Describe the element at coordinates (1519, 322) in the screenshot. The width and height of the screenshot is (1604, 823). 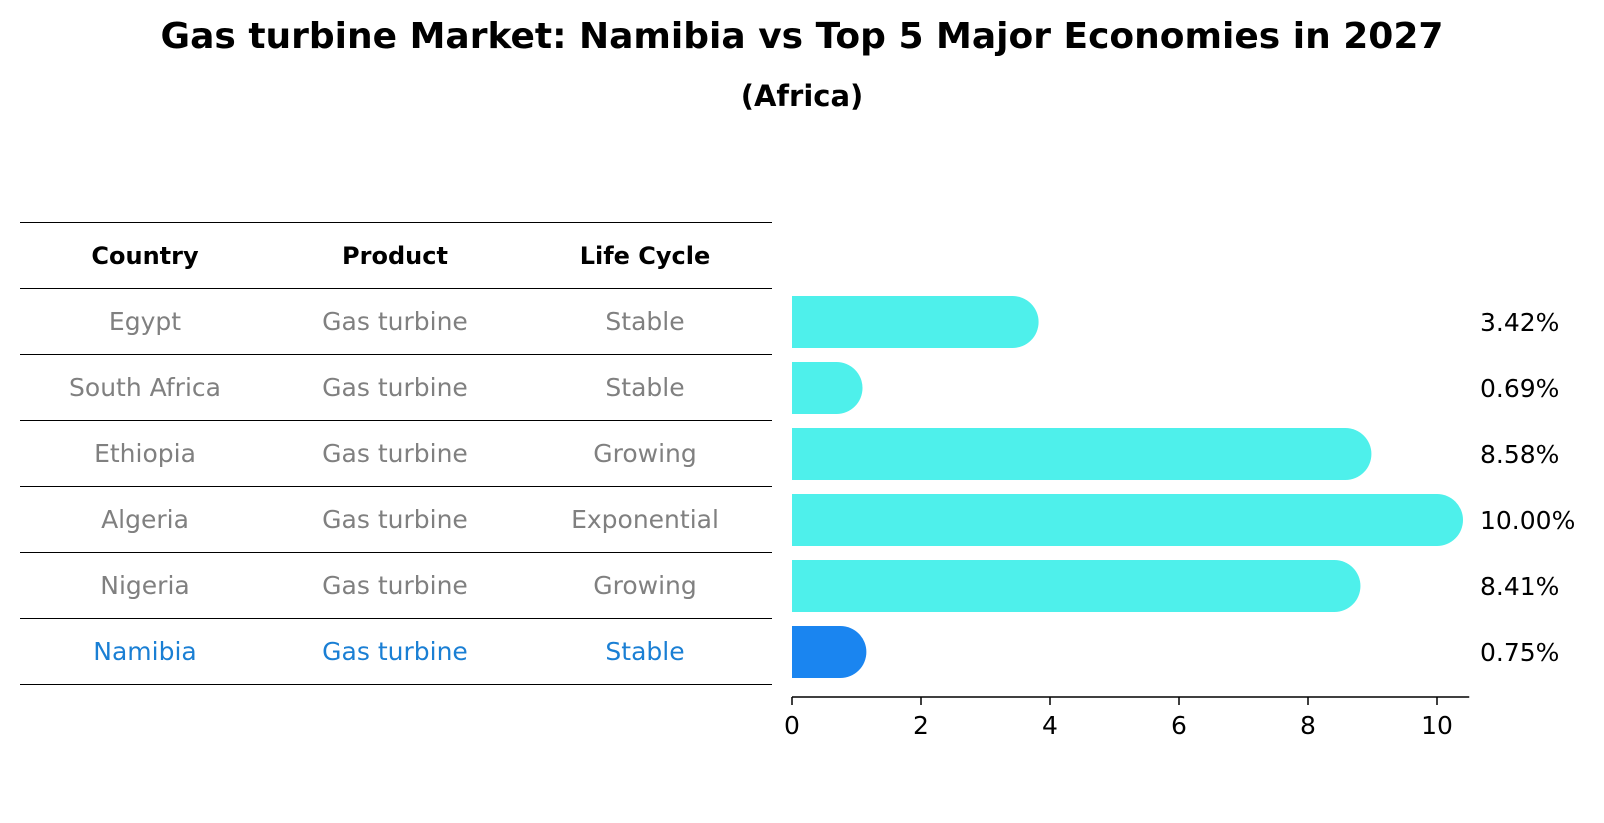
I see `bar-value-label: 3.42%` at that location.